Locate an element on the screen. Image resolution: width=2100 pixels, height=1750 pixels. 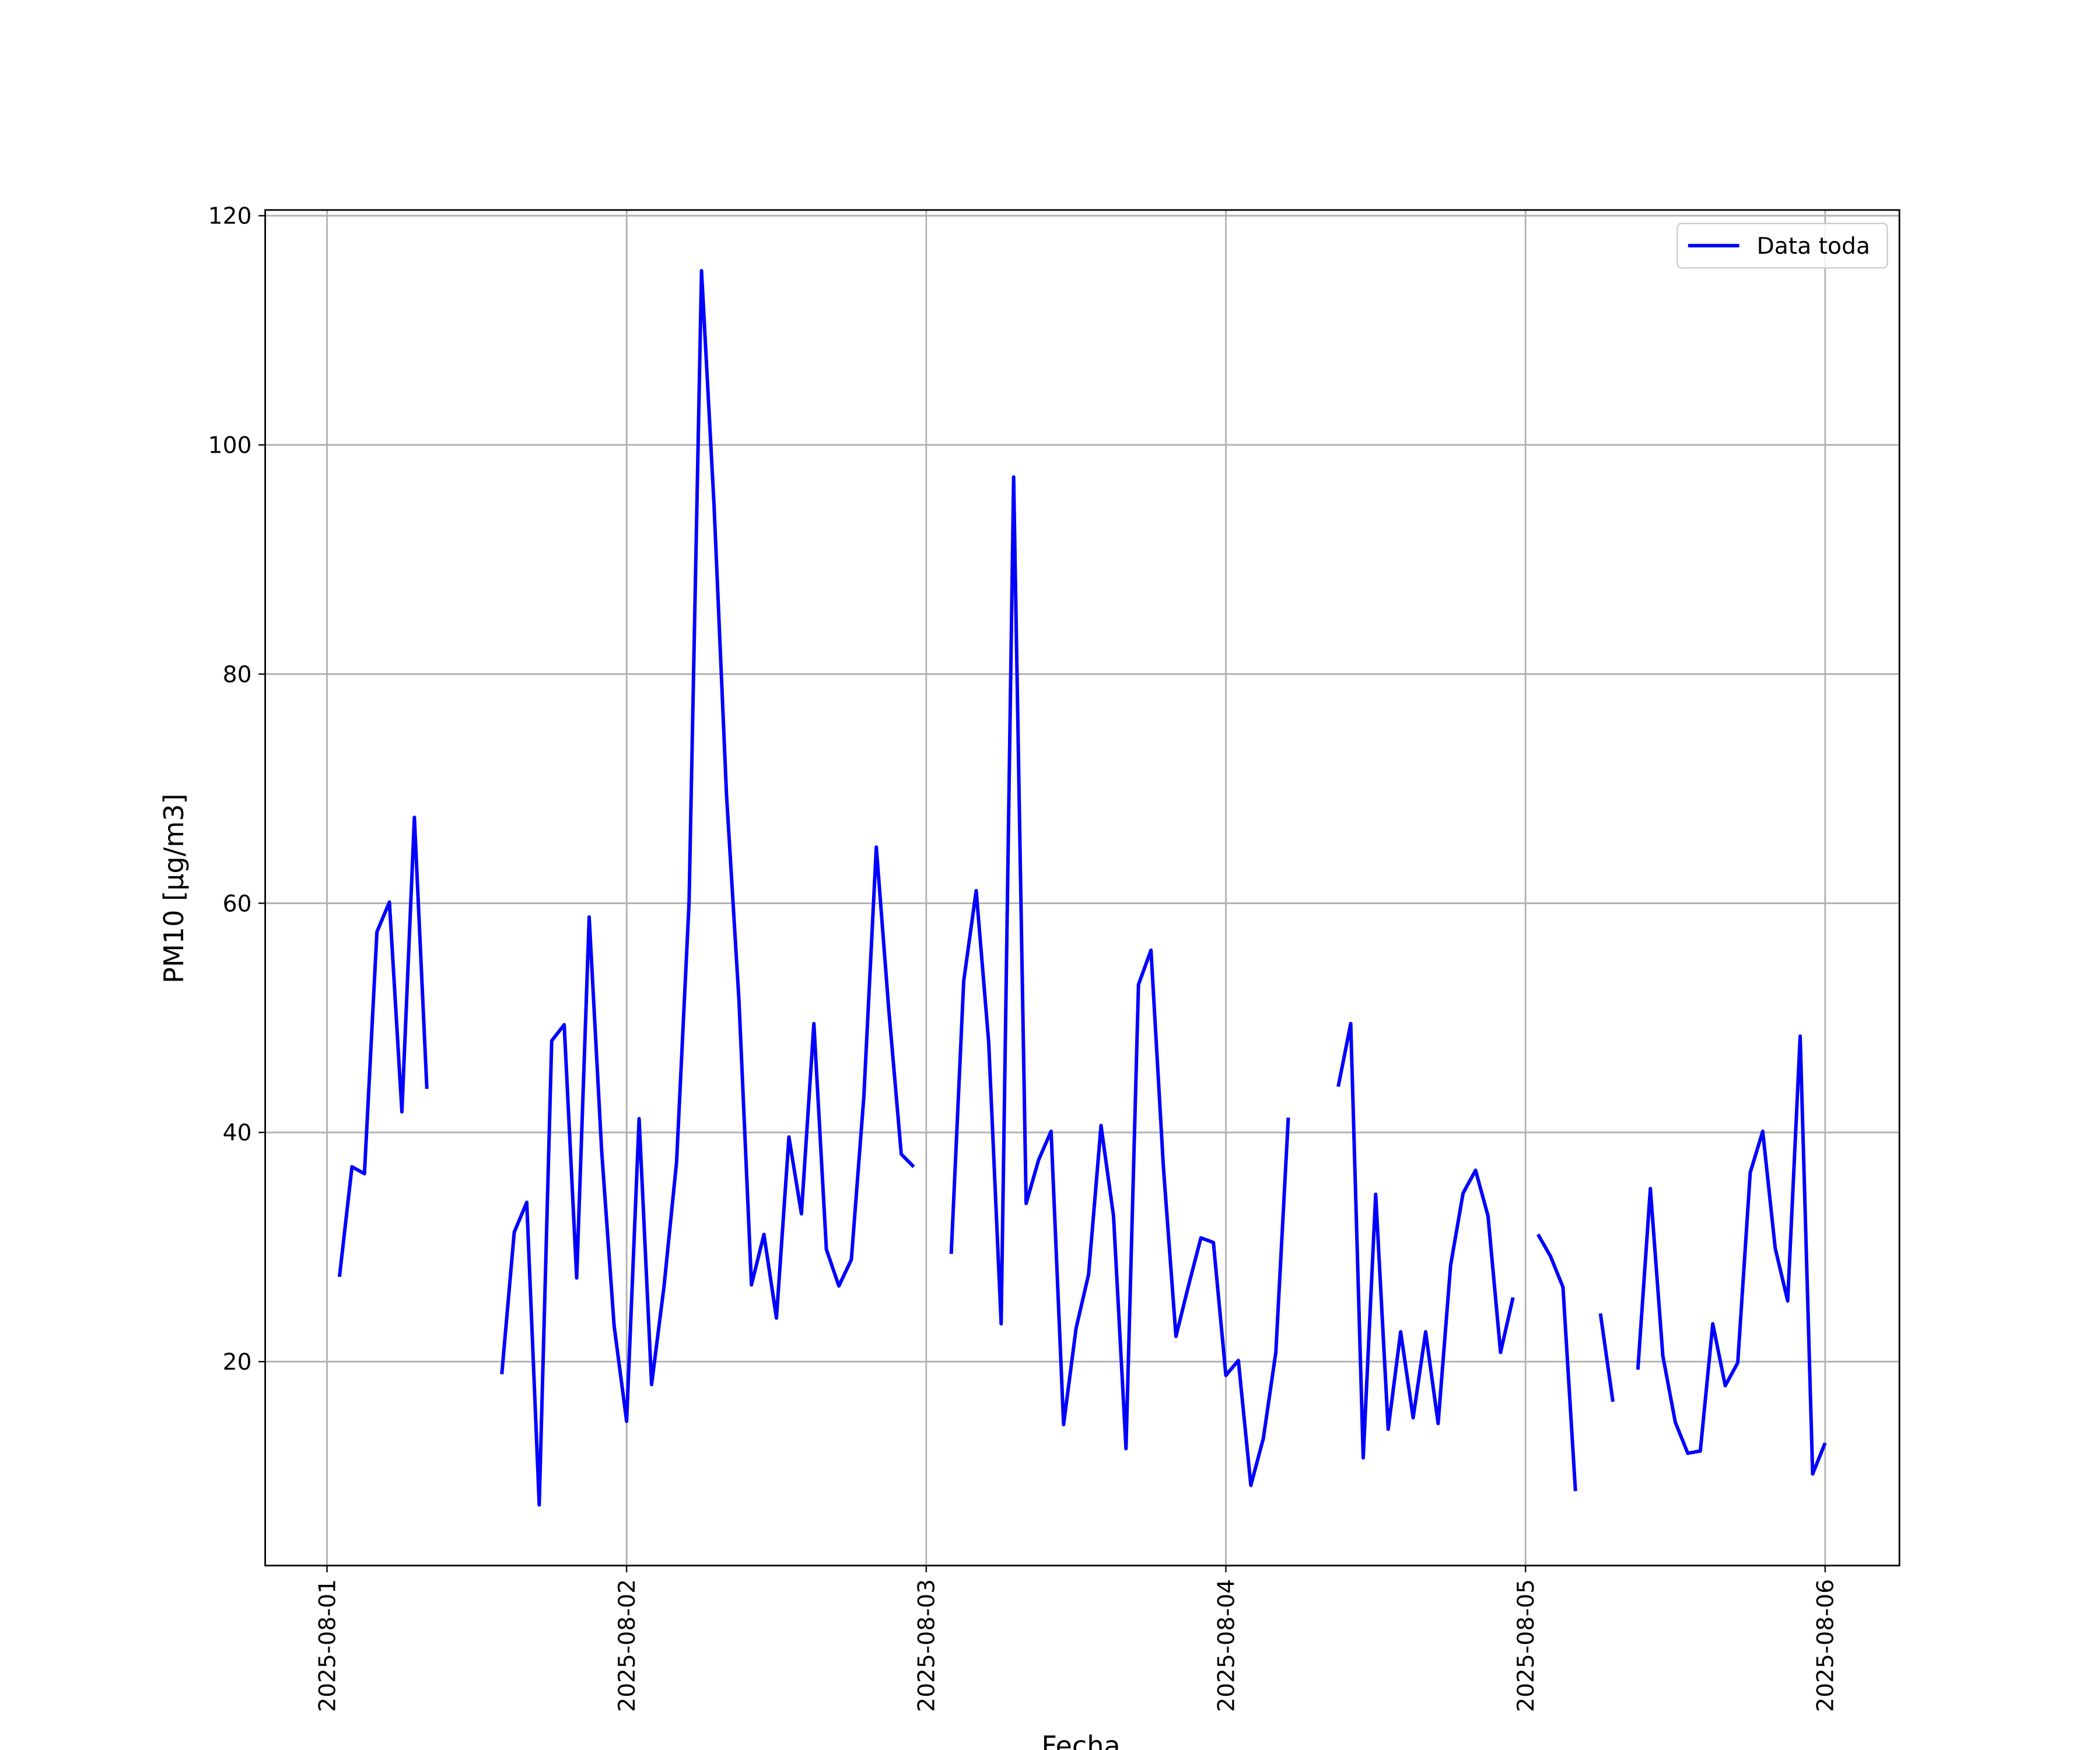
x-tick-label: 2025-08-06 is located at coordinates (1826, 1645).